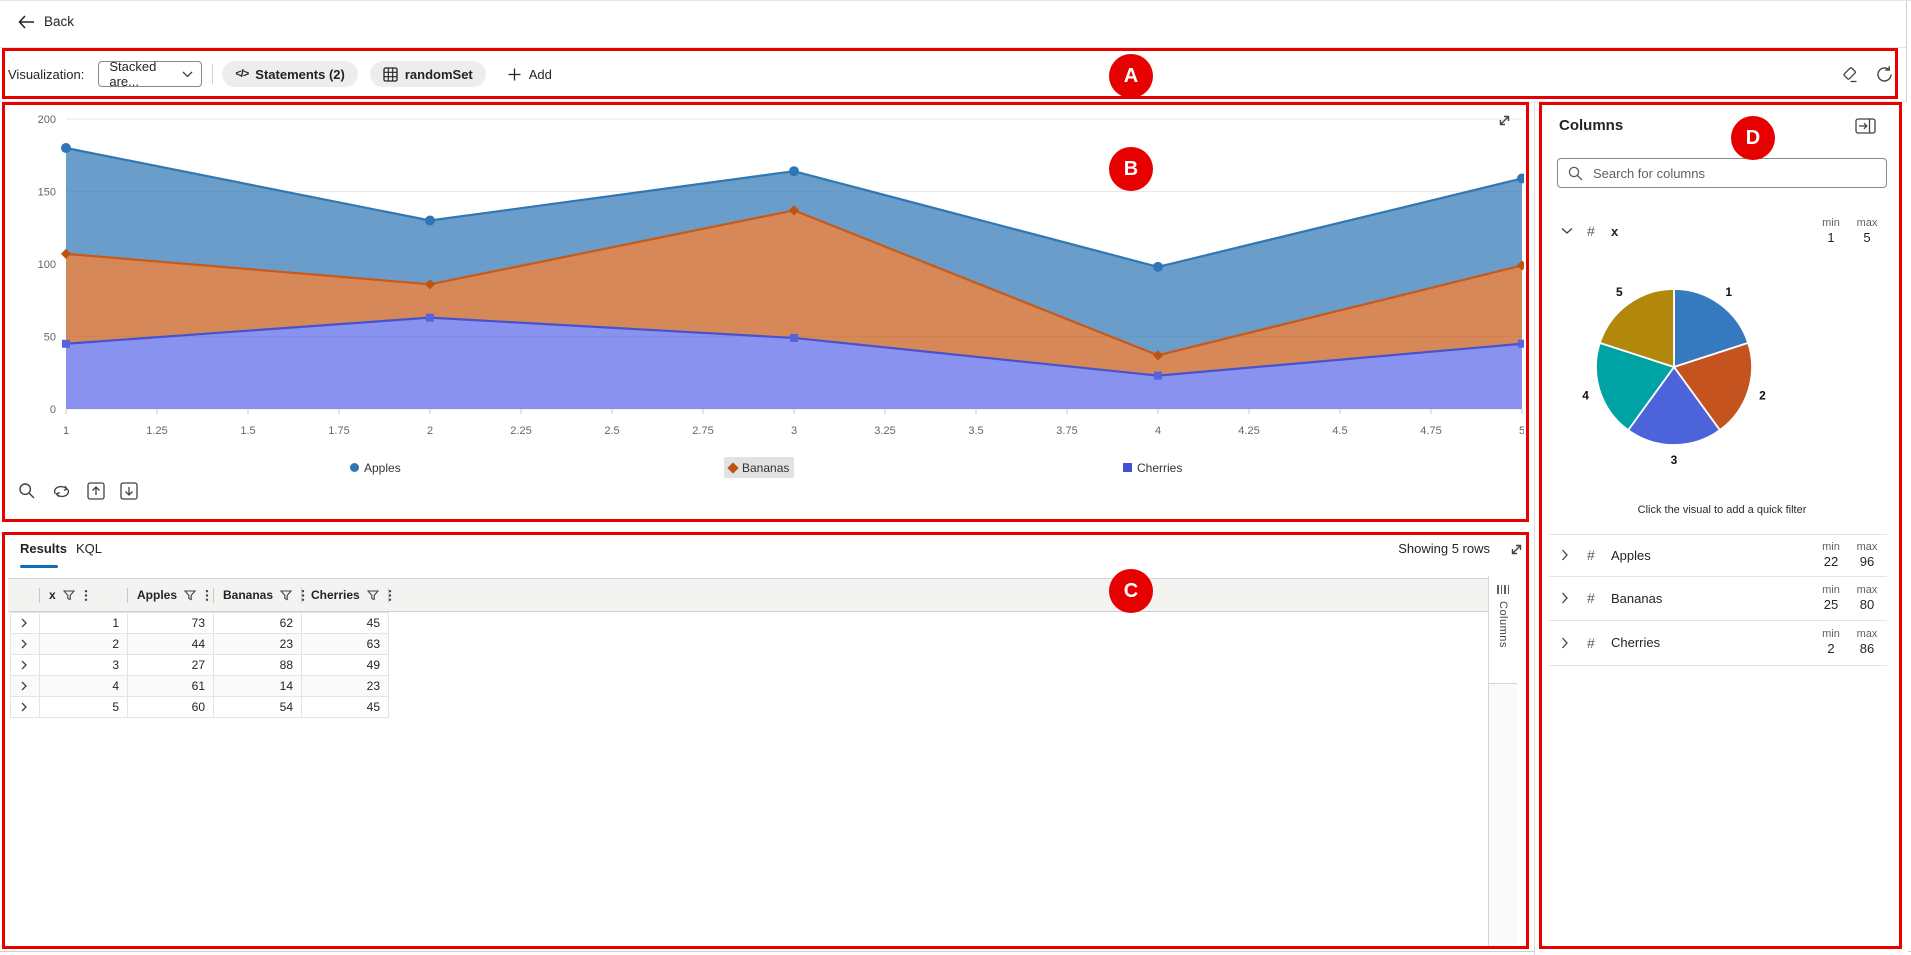 The height and width of the screenshot is (955, 1911). I want to click on cell-bananas: 62, so click(258, 623).